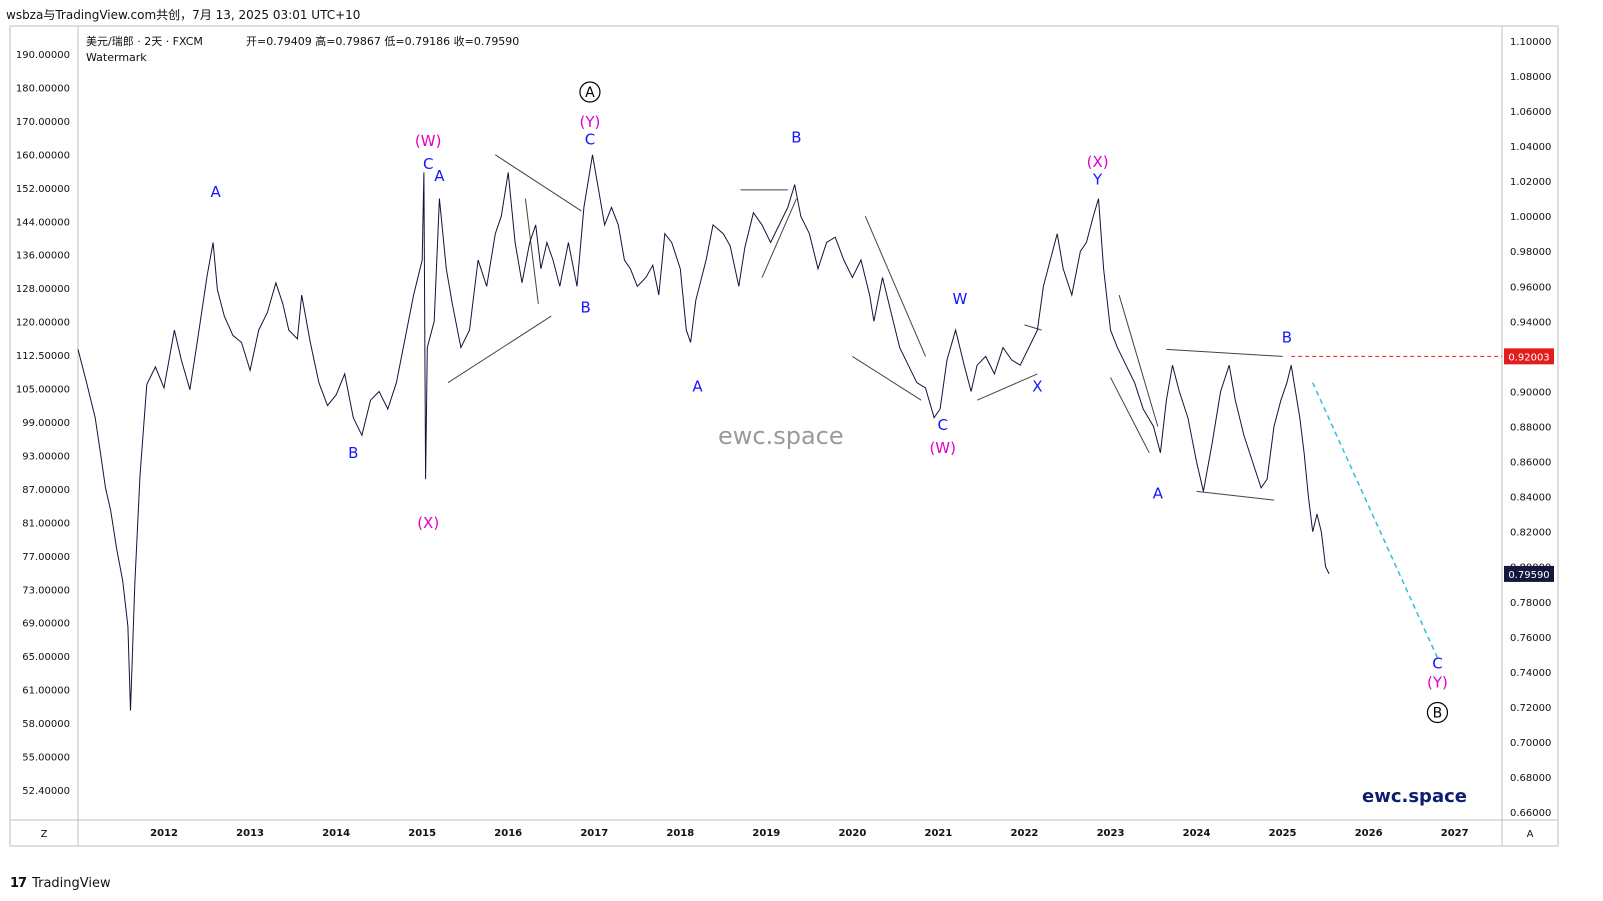  I want to click on time-axis-tick: 2015, so click(422, 833).